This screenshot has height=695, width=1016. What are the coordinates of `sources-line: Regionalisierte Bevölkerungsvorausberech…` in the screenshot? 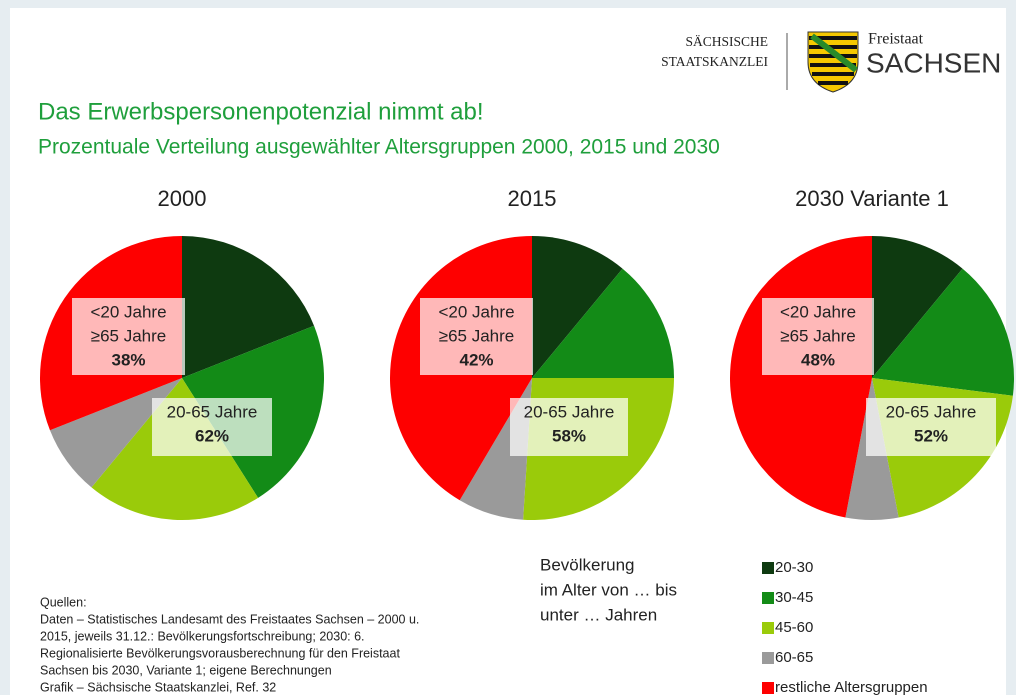 It's located at (220, 653).